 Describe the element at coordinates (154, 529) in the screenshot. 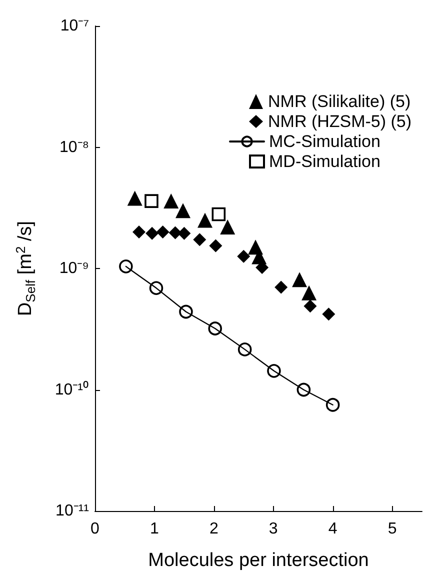

I see `x-tick-label: 1` at that location.